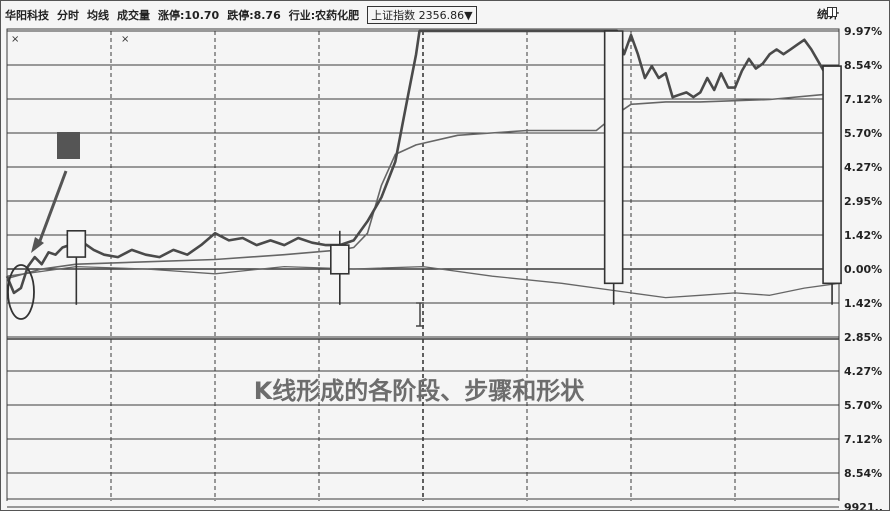  Describe the element at coordinates (863, 201) in the screenshot. I see `y-tick-label: 2.95%` at that location.